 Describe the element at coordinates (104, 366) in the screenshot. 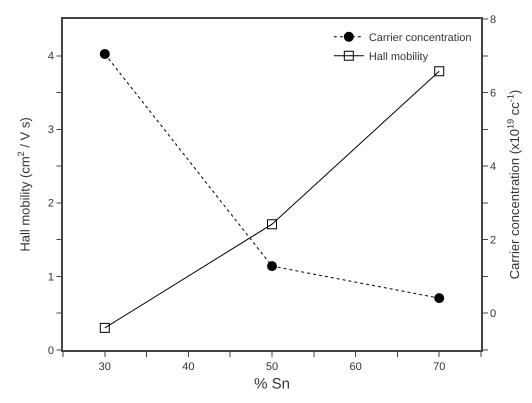

I see `x-tick-label: 30` at that location.